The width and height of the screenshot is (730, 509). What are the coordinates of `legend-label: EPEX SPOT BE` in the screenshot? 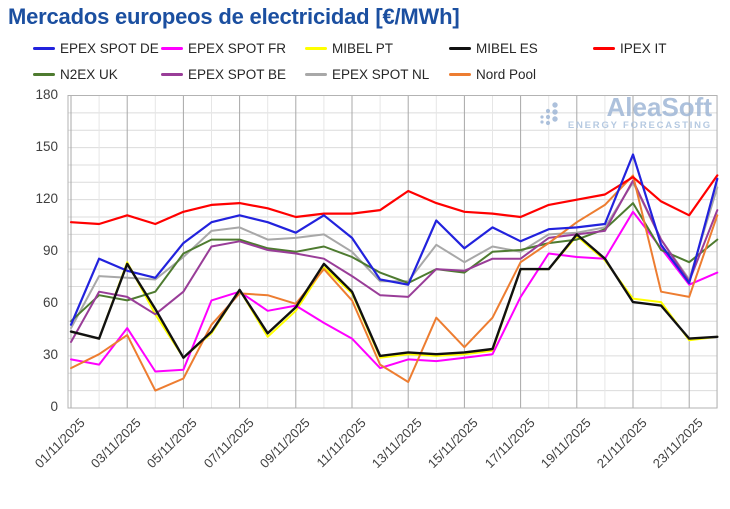 It's located at (237, 74).